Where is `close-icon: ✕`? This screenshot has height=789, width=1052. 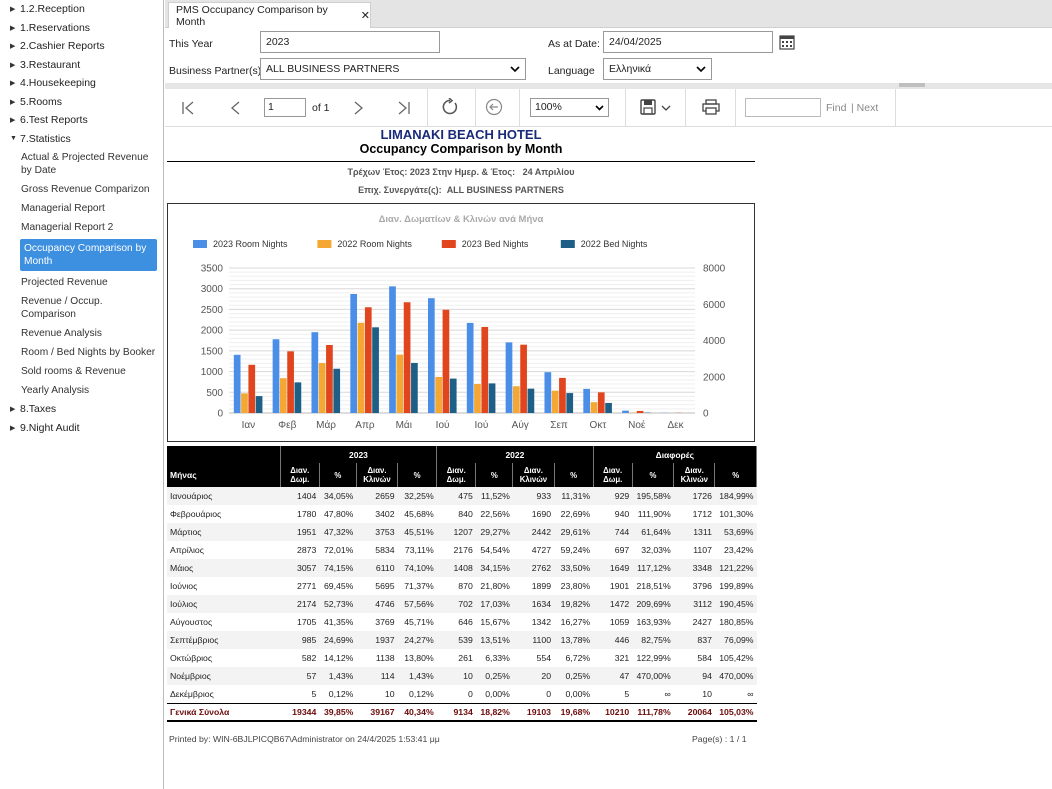
close-icon: ✕ is located at coordinates (365, 16).